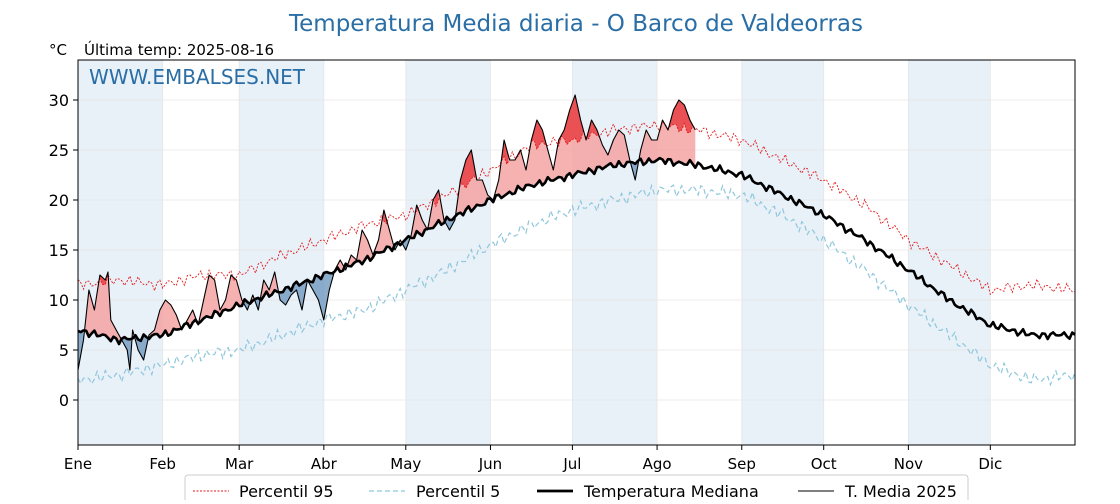 Image resolution: width=1120 pixels, height=504 pixels. I want to click on x-tick-label-6: Jul, so click(571, 464).